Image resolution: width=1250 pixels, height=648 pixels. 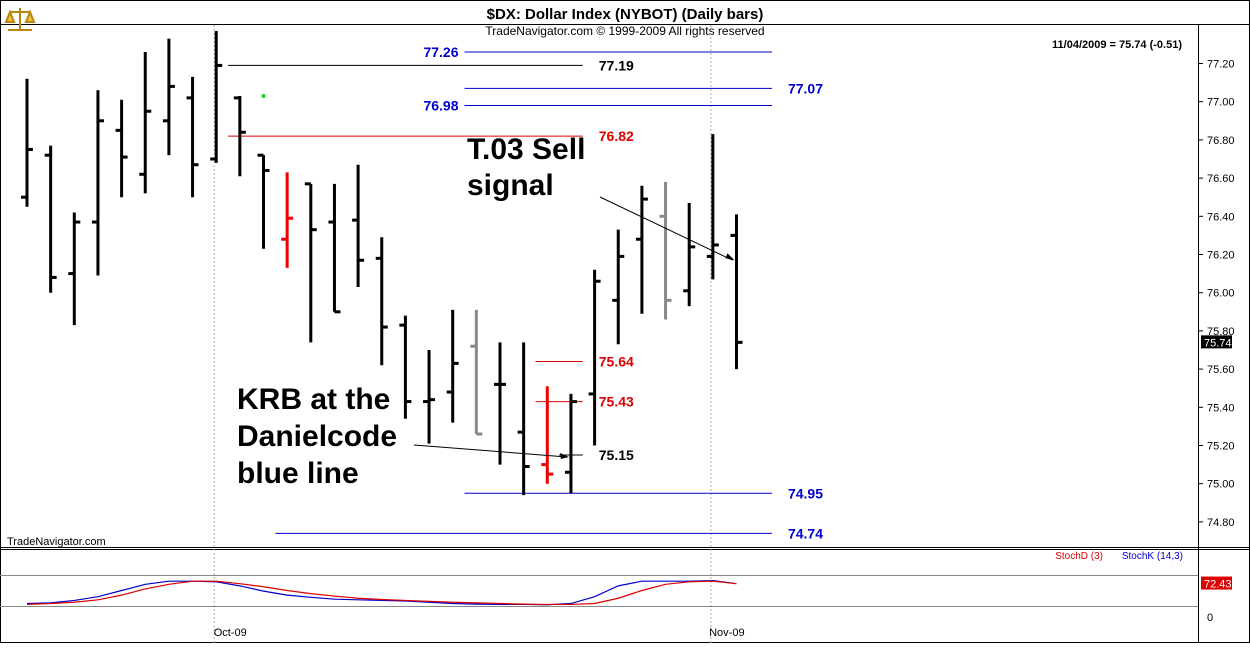 What do you see at coordinates (616, 361) in the screenshot?
I see `price-level-label: 75.64` at bounding box center [616, 361].